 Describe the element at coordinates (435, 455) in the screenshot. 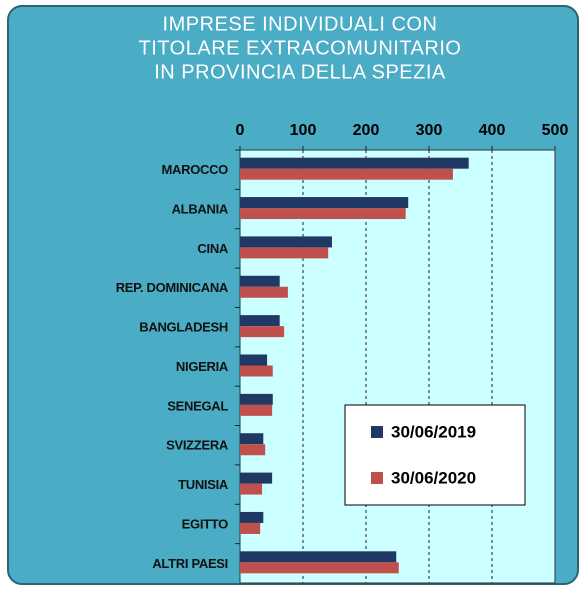

I see `legend-box` at that location.